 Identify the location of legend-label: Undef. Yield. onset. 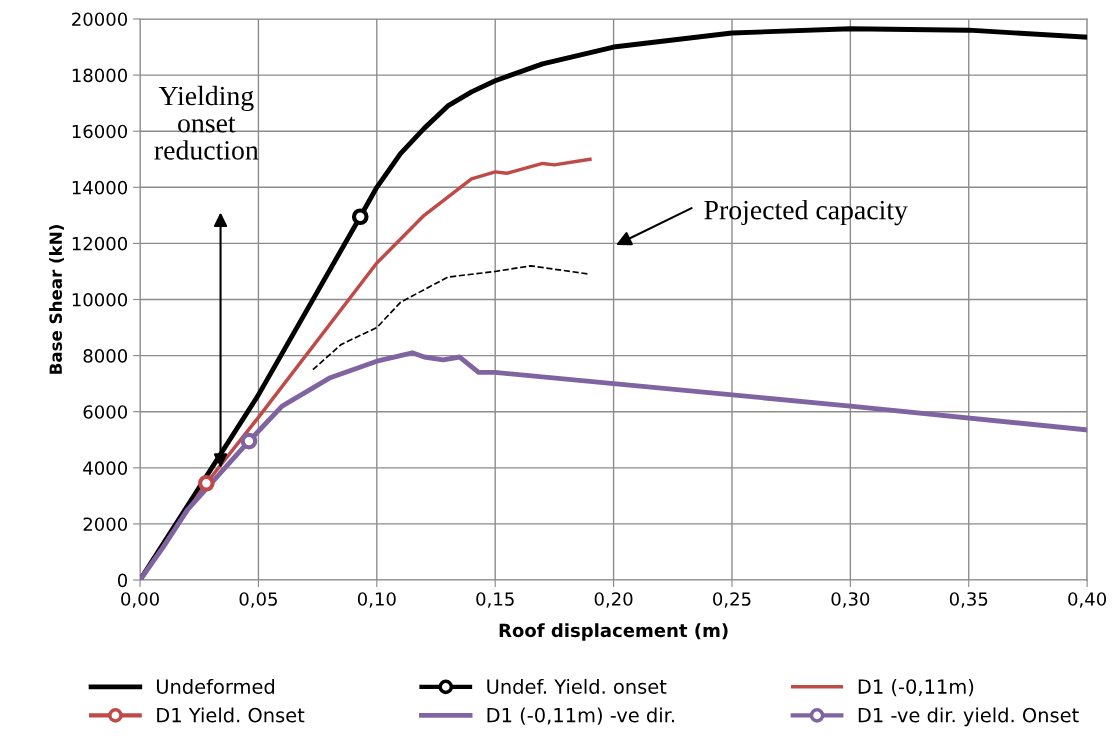
(577, 686).